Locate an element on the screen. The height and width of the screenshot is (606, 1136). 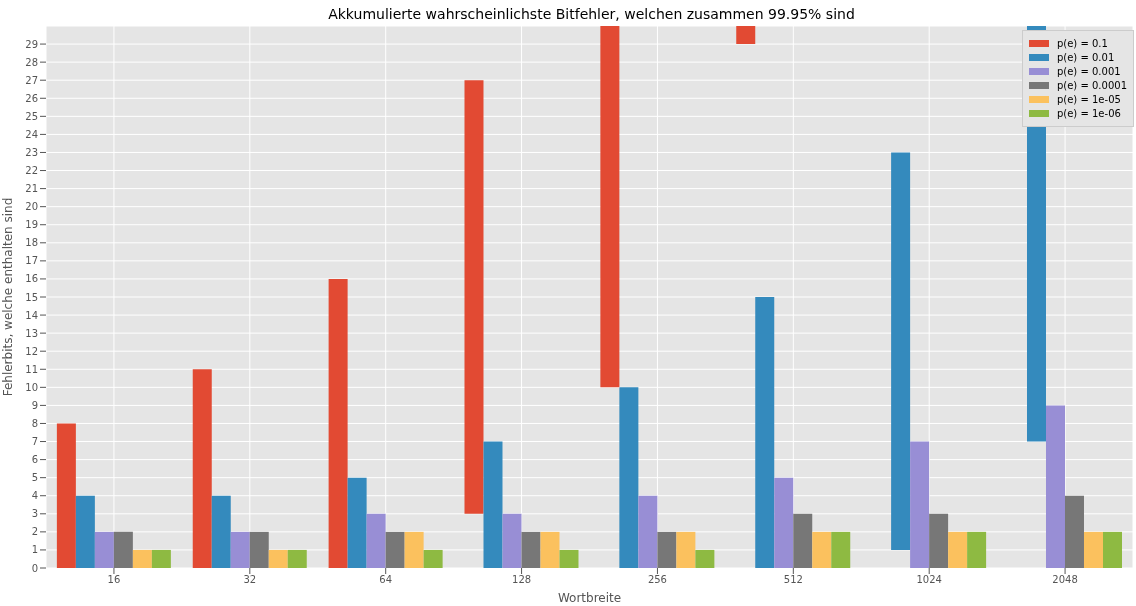
y-tick-label: 9 is located at coordinates (34, 405).